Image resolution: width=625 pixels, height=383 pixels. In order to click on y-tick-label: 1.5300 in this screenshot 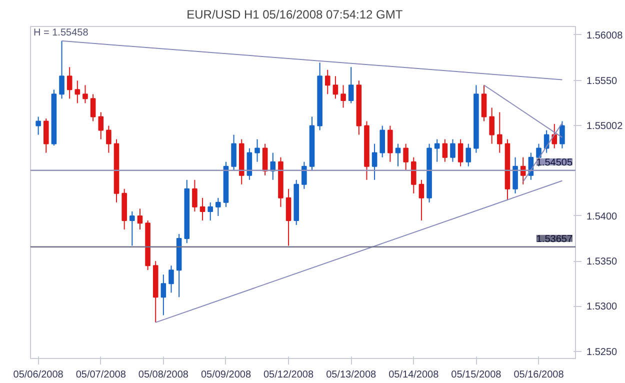, I will do `click(602, 307)`.